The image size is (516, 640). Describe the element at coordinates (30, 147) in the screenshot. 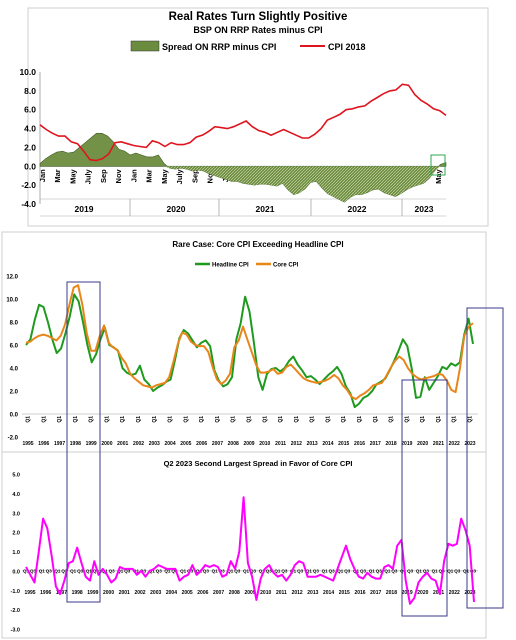

I see `chart1-y-tick-label: 2.0` at that location.